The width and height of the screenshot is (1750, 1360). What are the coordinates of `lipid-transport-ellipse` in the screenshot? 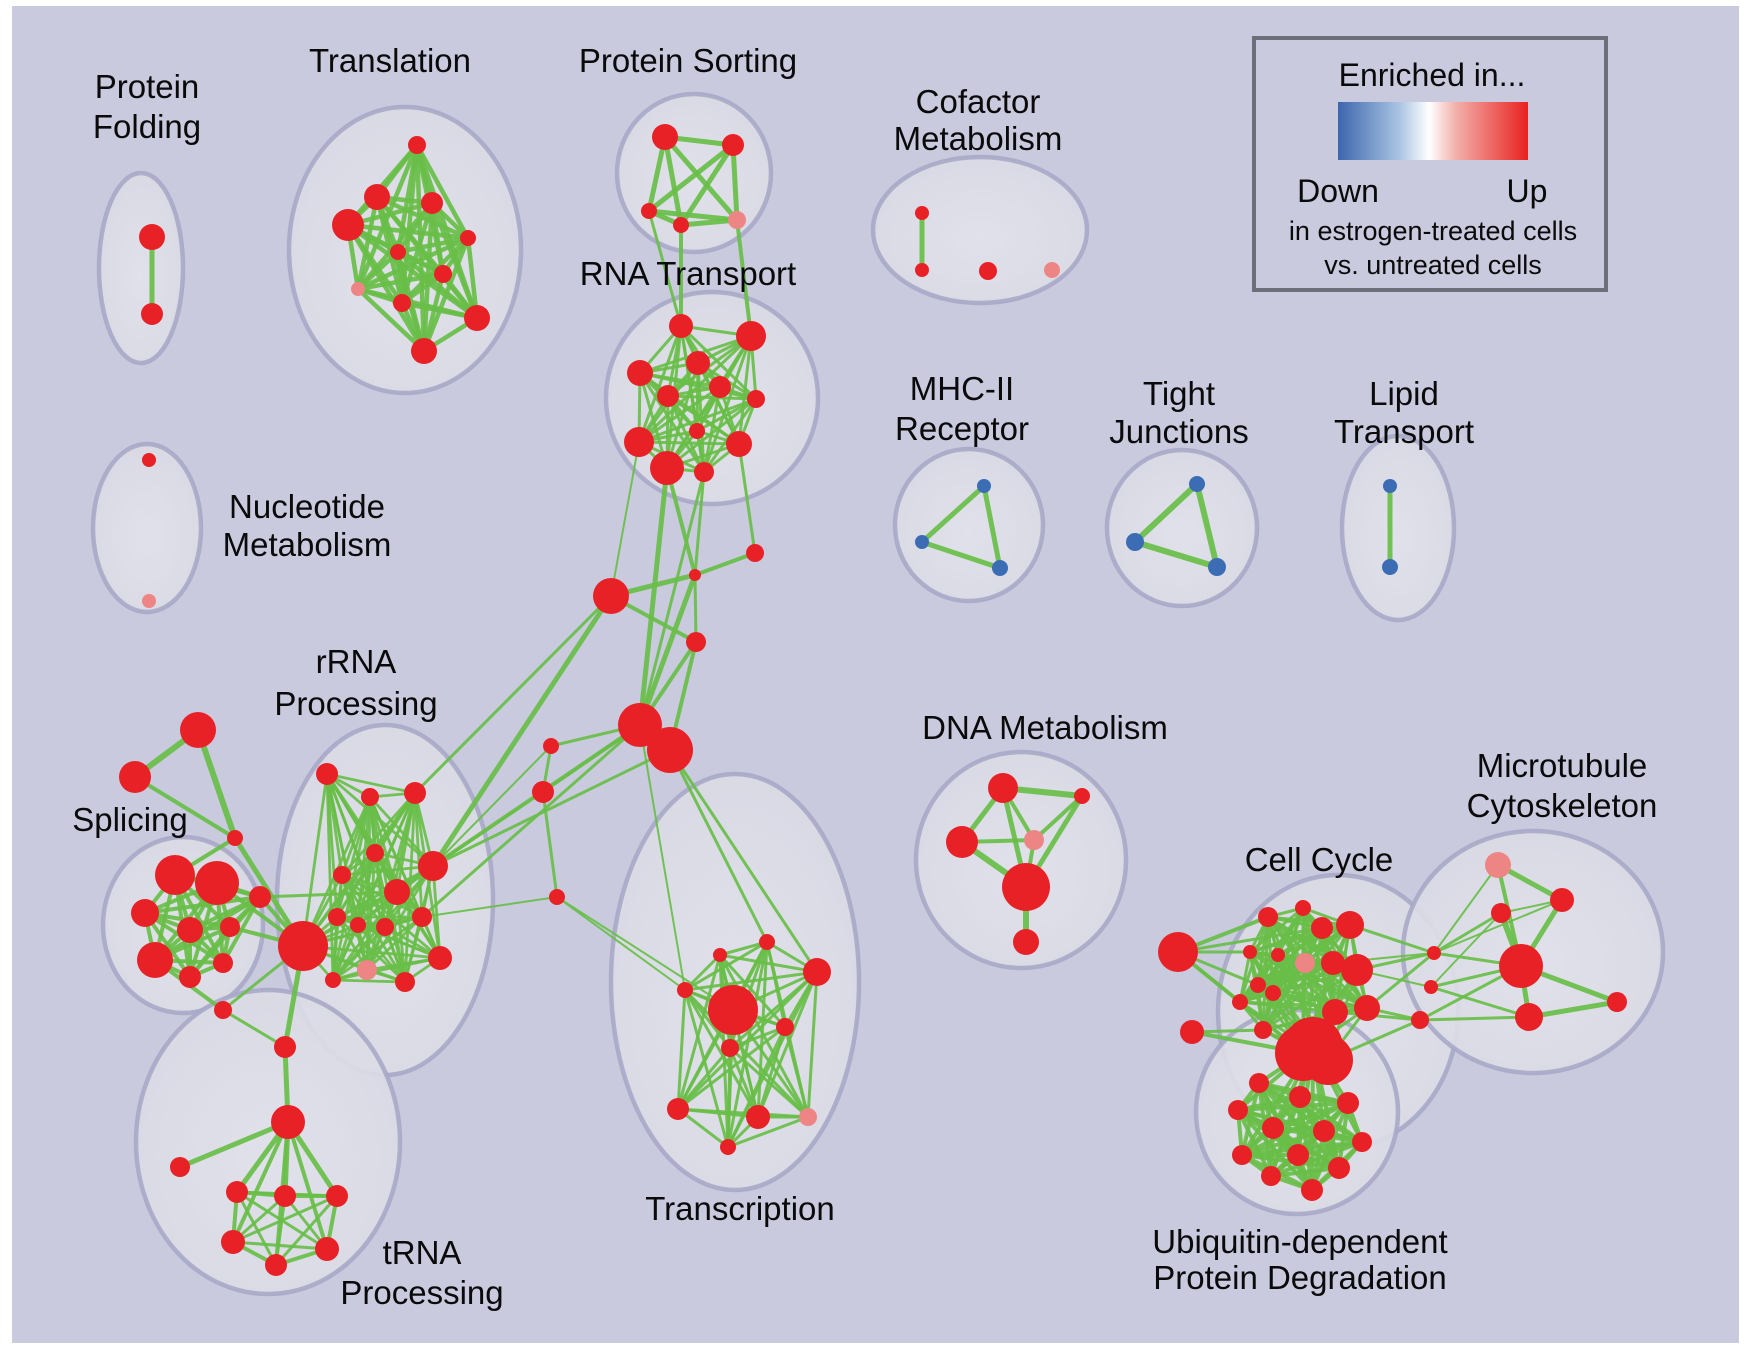 It's located at (1398, 528).